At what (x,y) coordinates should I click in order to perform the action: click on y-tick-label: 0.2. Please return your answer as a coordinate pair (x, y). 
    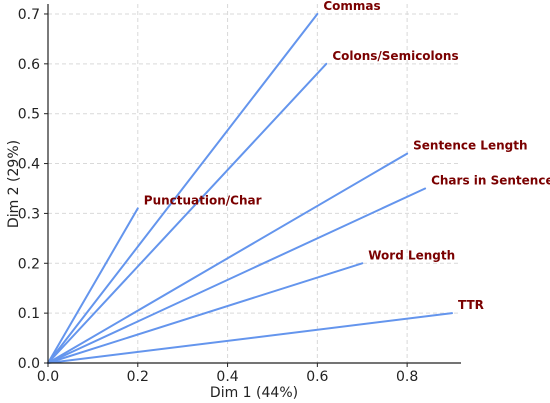
    Looking at the image, I should click on (29, 264).